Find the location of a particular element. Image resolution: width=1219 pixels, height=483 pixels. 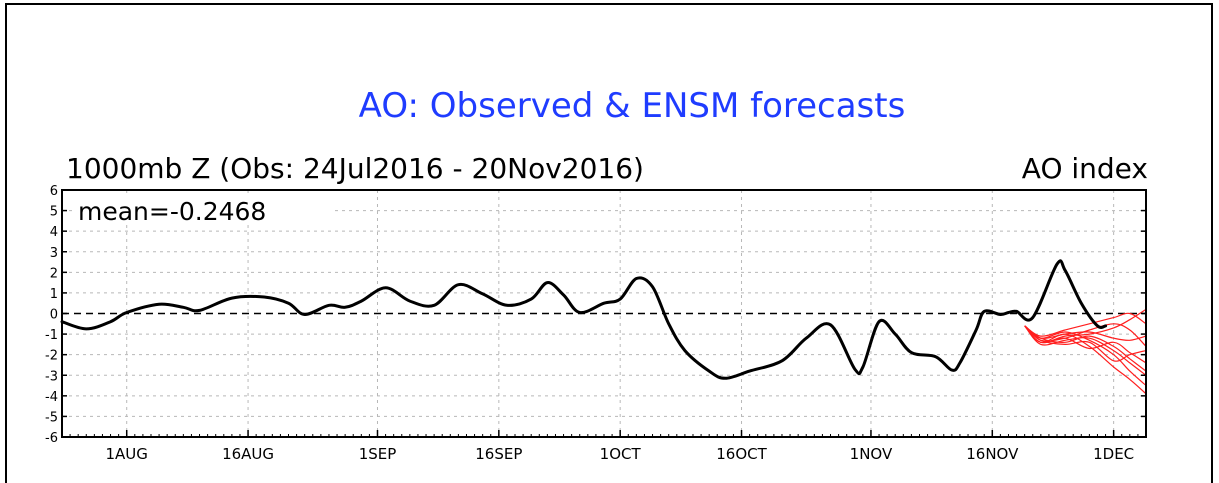

y-tick-label: -1 is located at coordinates (51, 335).